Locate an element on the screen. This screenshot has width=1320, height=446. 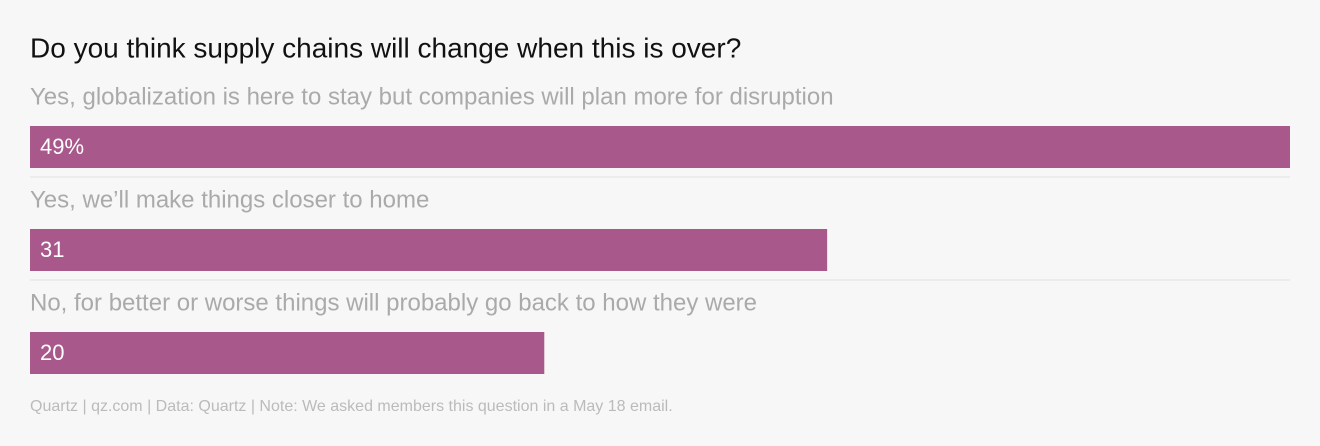
category-label: Yes, we’ll make things closer to home is located at coordinates (229, 199).